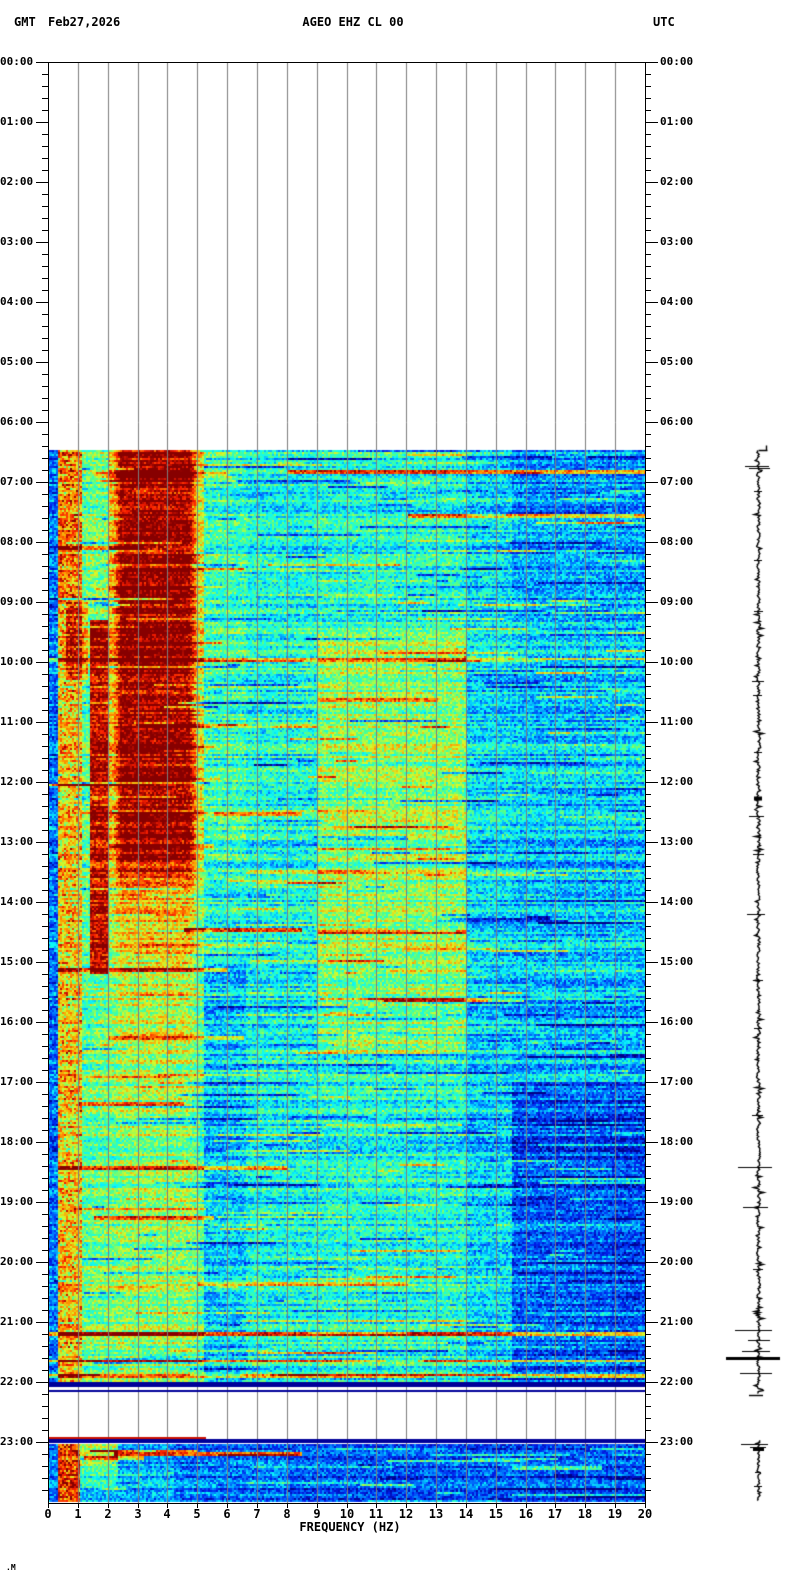 The height and width of the screenshot is (1584, 802). What do you see at coordinates (677, 541) in the screenshot?
I see `time-label-right: 08:00` at bounding box center [677, 541].